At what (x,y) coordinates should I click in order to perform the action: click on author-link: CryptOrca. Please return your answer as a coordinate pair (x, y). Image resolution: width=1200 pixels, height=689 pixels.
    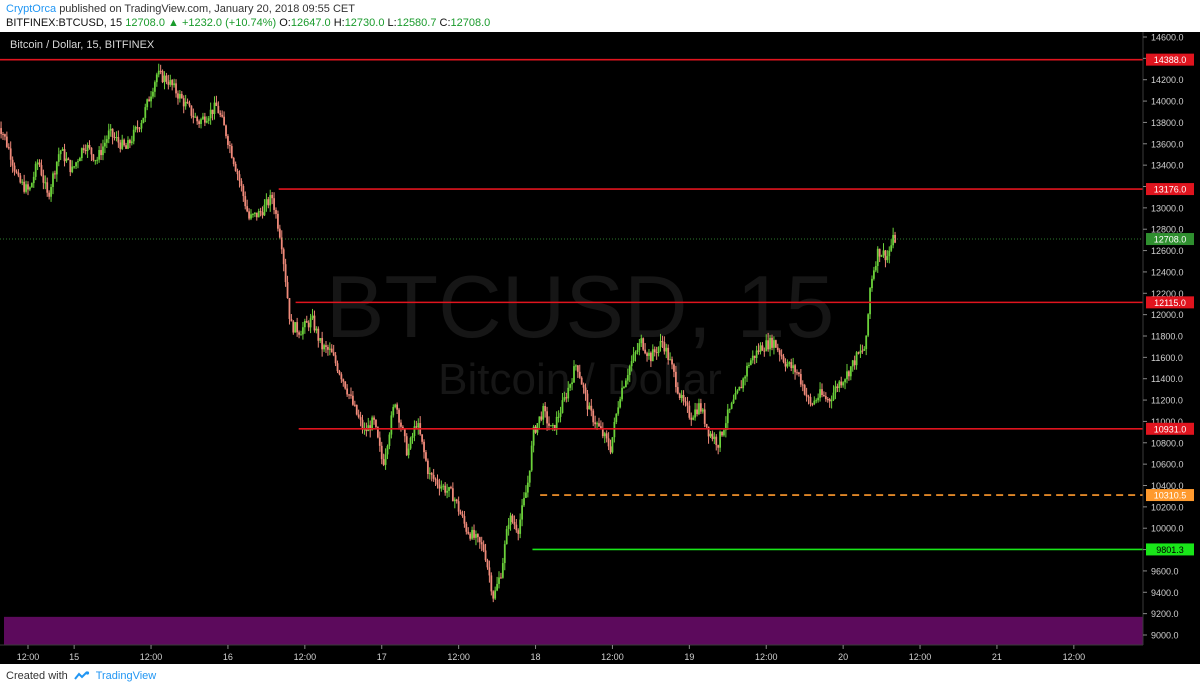
    Looking at the image, I should click on (31, 9).